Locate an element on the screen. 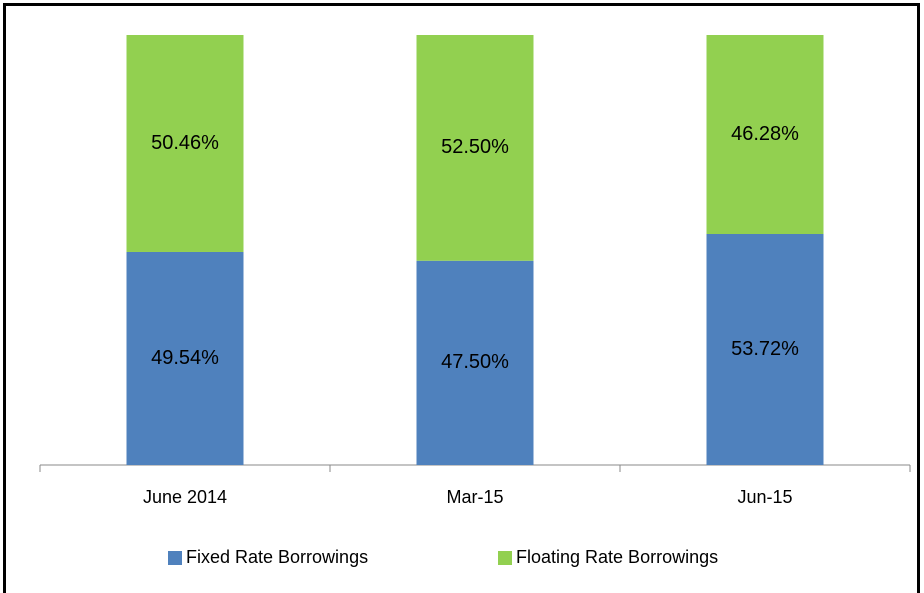 Image resolution: width=924 pixels, height=593 pixels. data-label: 50.46% is located at coordinates (185, 143).